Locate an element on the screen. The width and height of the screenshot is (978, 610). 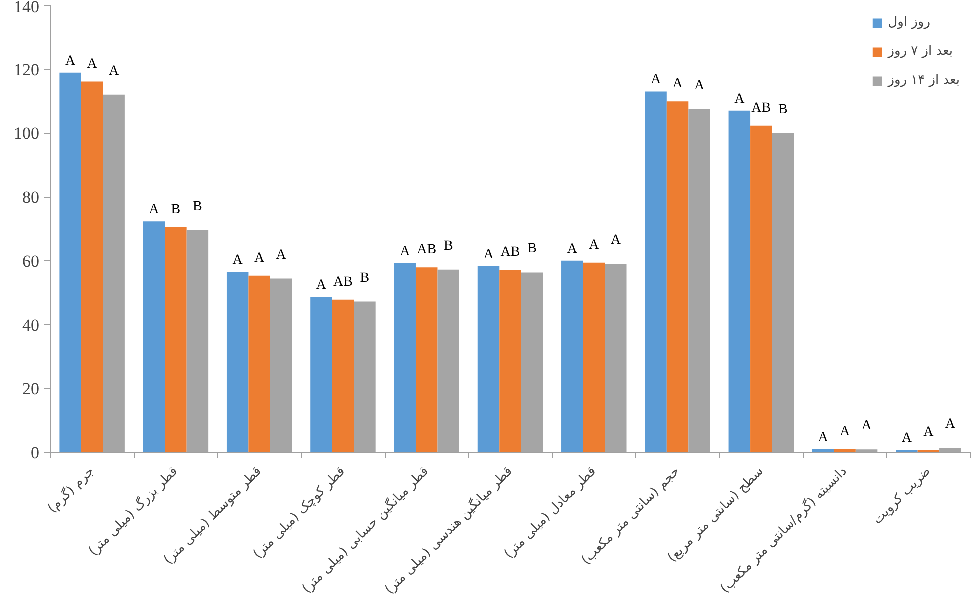
y-tick-label: 60 is located at coordinates (31, 261).